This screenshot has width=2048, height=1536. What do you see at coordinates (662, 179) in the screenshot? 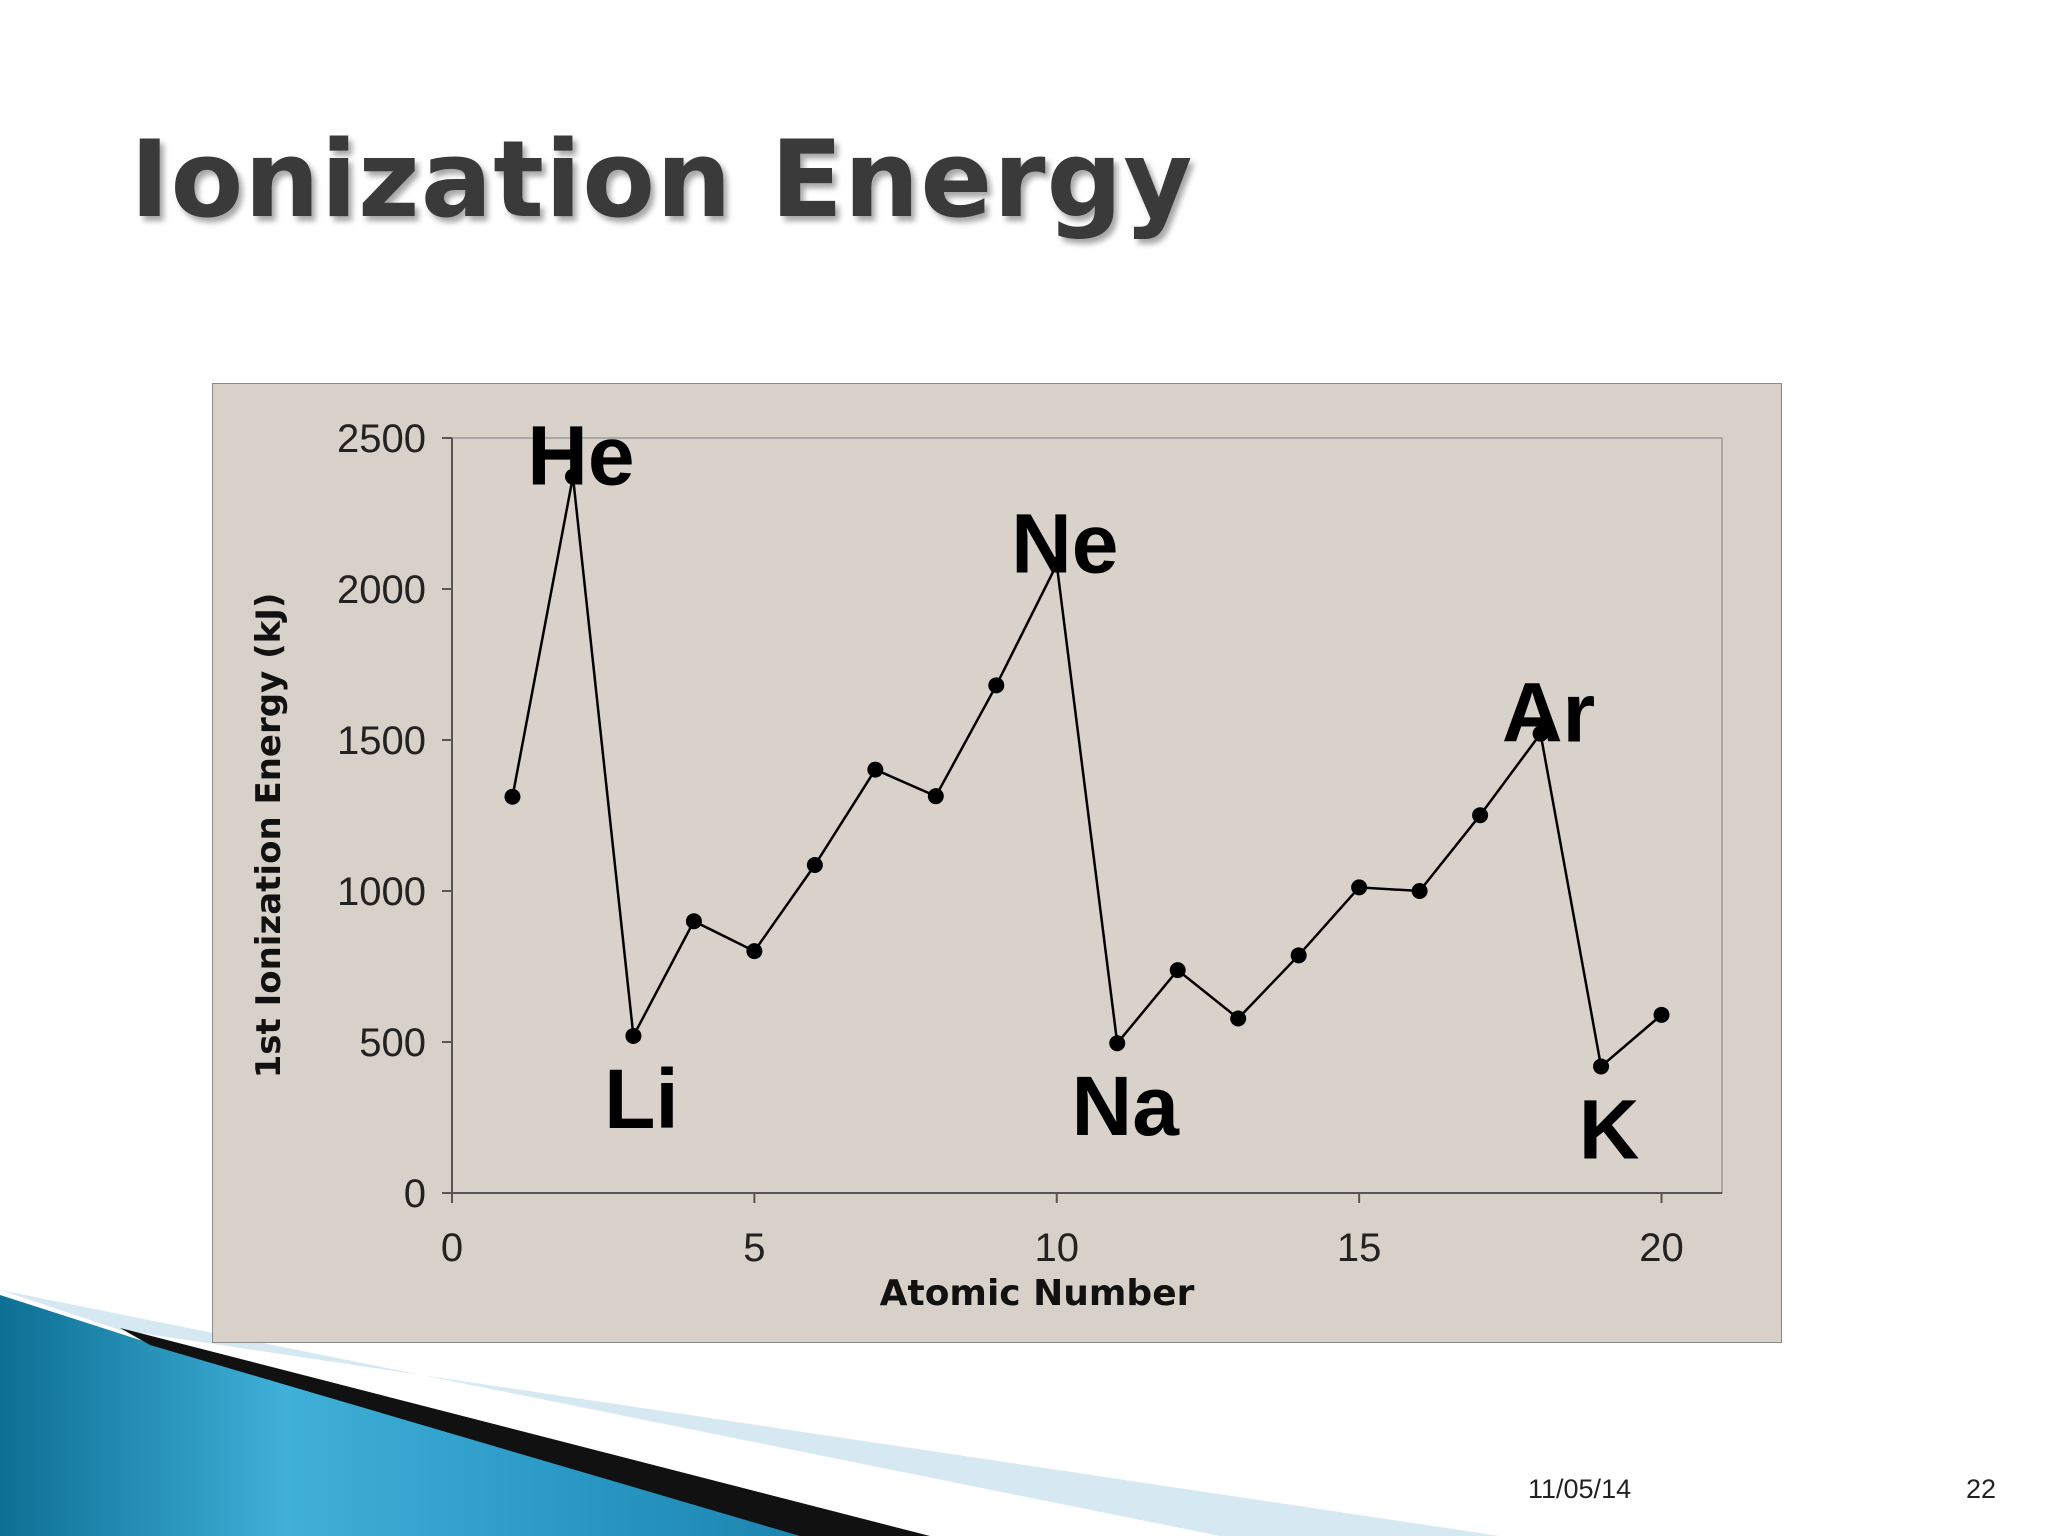
I see `slide-title: Ionization Energy` at bounding box center [662, 179].